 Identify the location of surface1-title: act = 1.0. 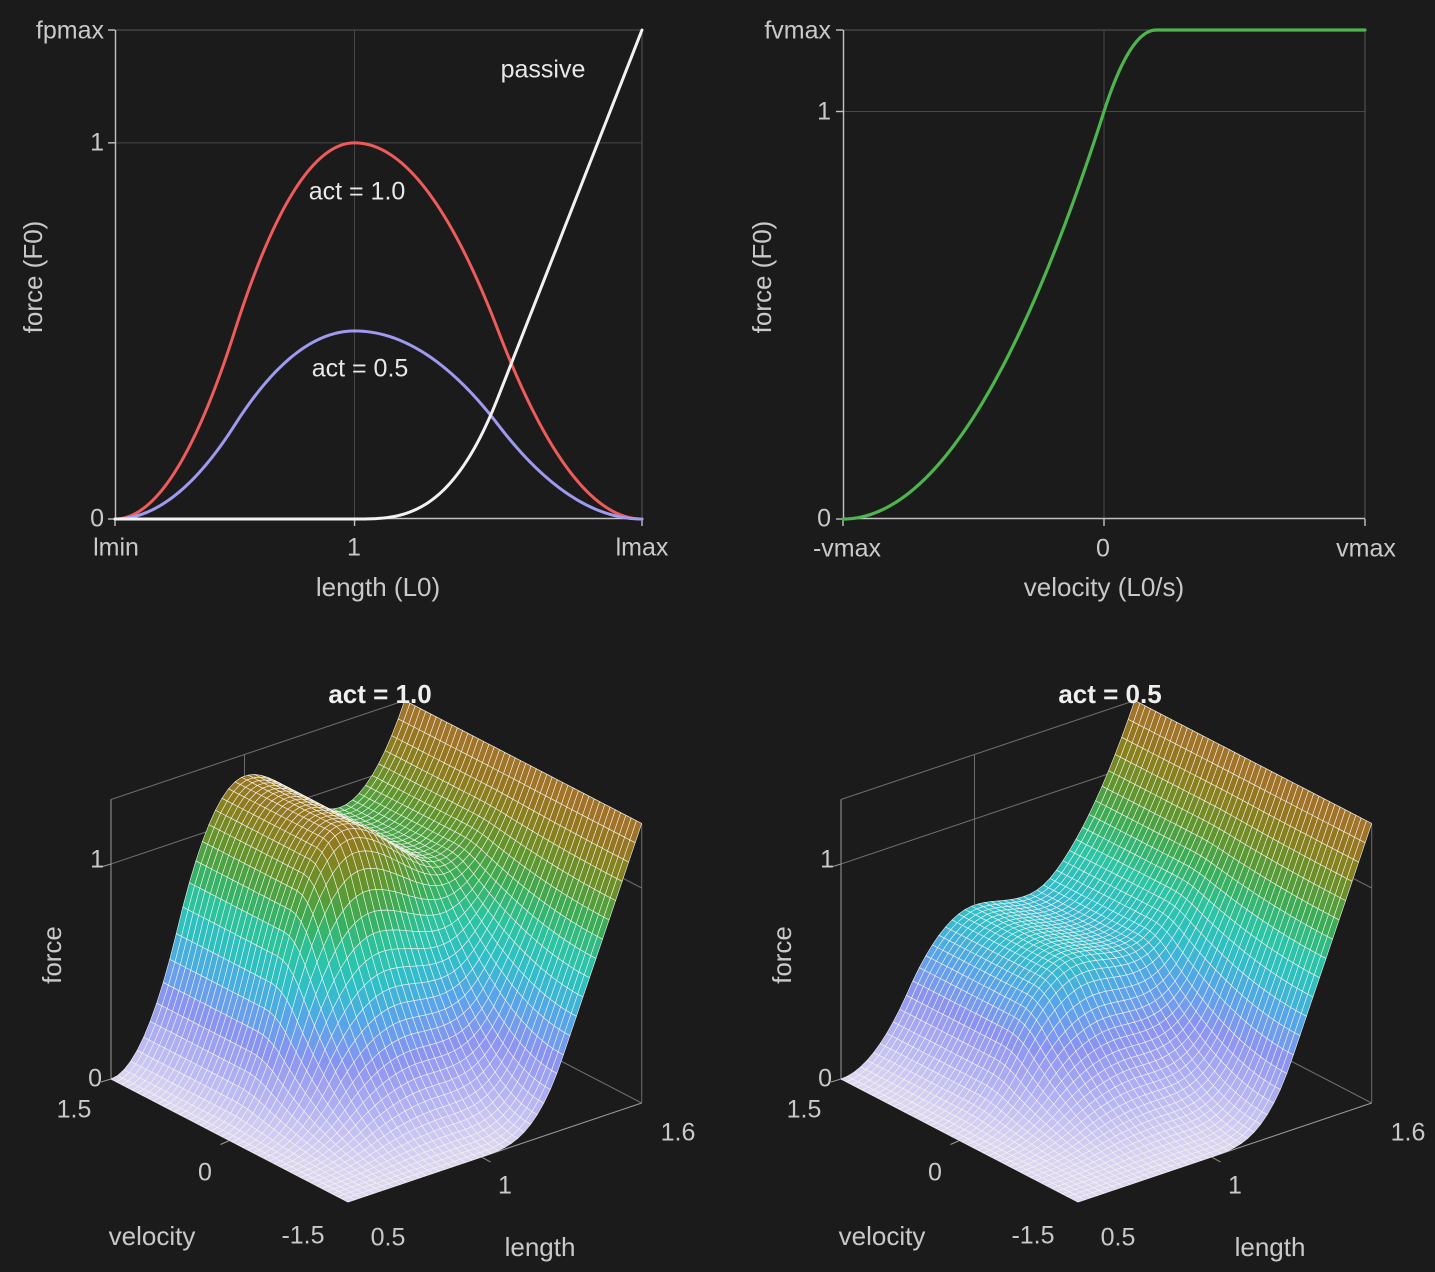
(380, 694).